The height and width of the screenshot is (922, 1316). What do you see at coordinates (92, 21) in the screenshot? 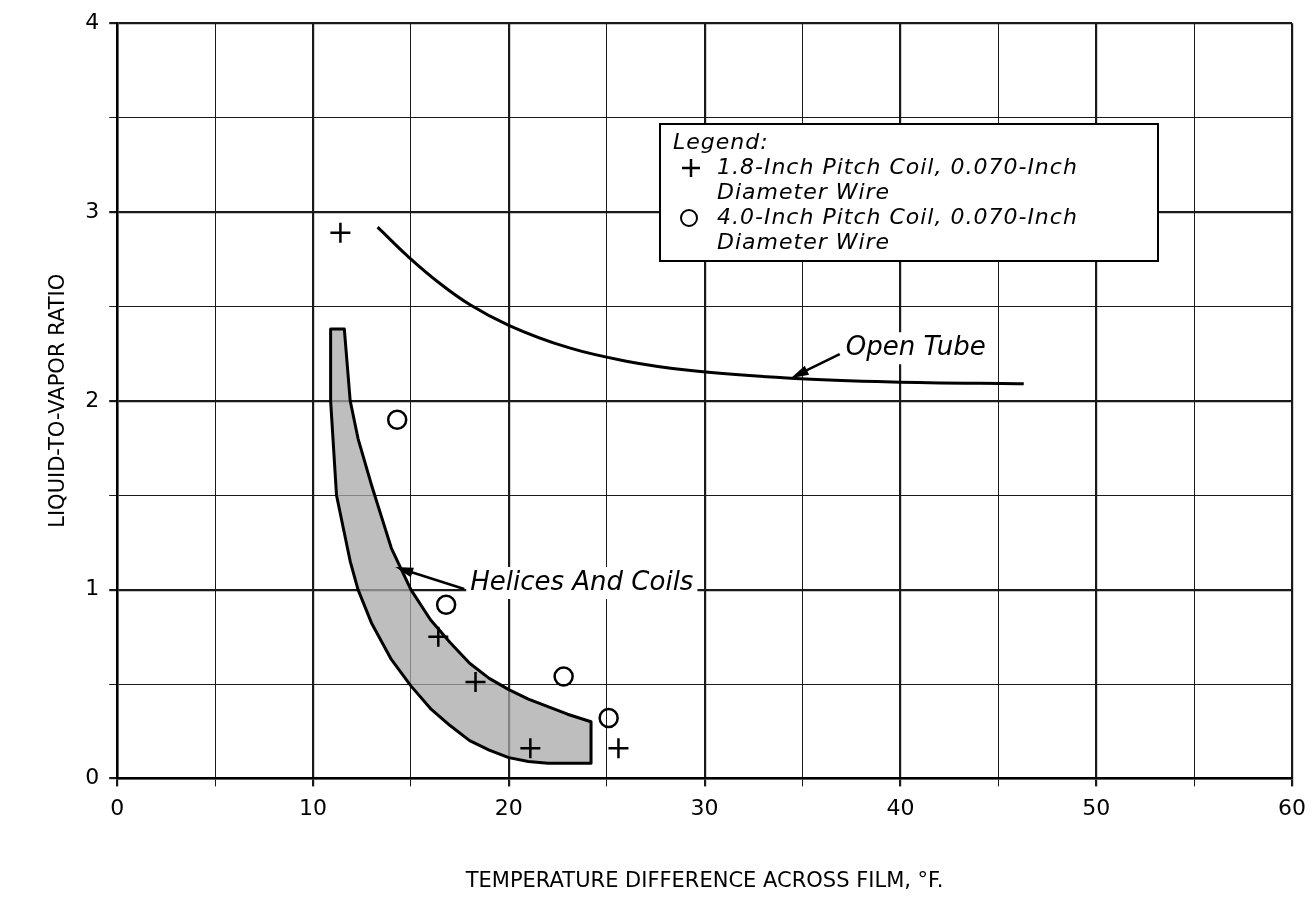
I see `y-tick-label: 4` at bounding box center [92, 21].